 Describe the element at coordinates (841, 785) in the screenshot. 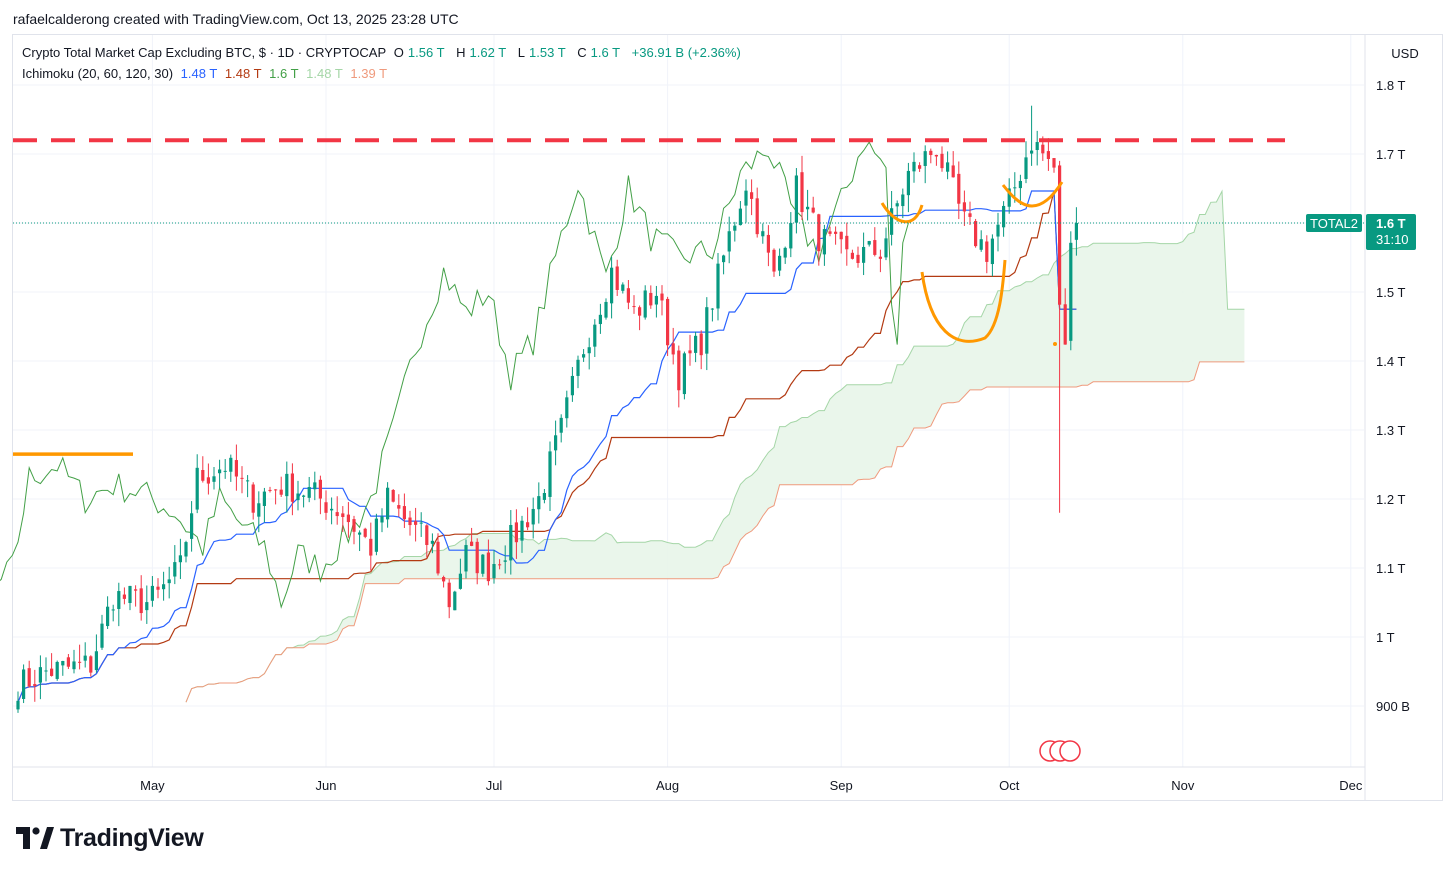

I see `x-tick-label: Sep` at that location.